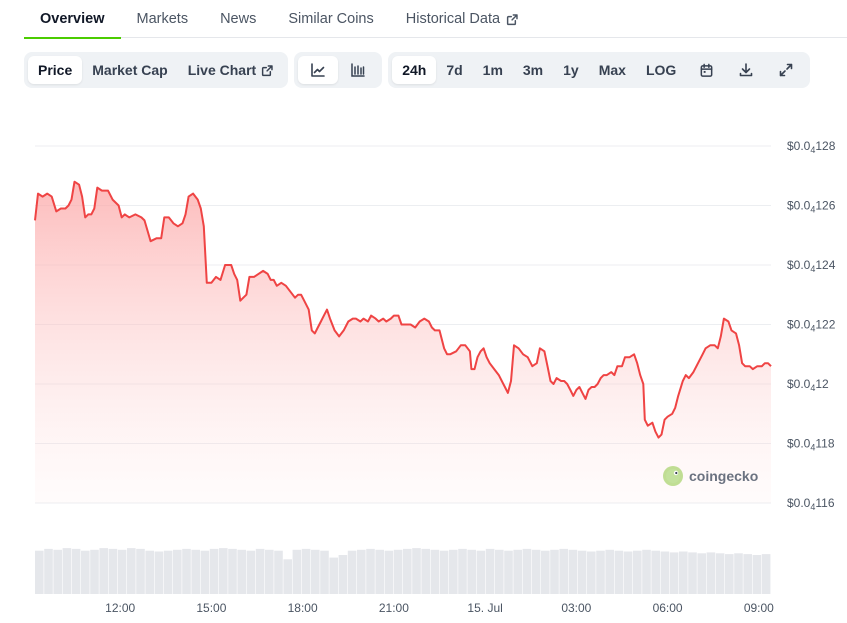 The height and width of the screenshot is (623, 847). What do you see at coordinates (414, 70) in the screenshot?
I see `range-24h-button: 24h` at bounding box center [414, 70].